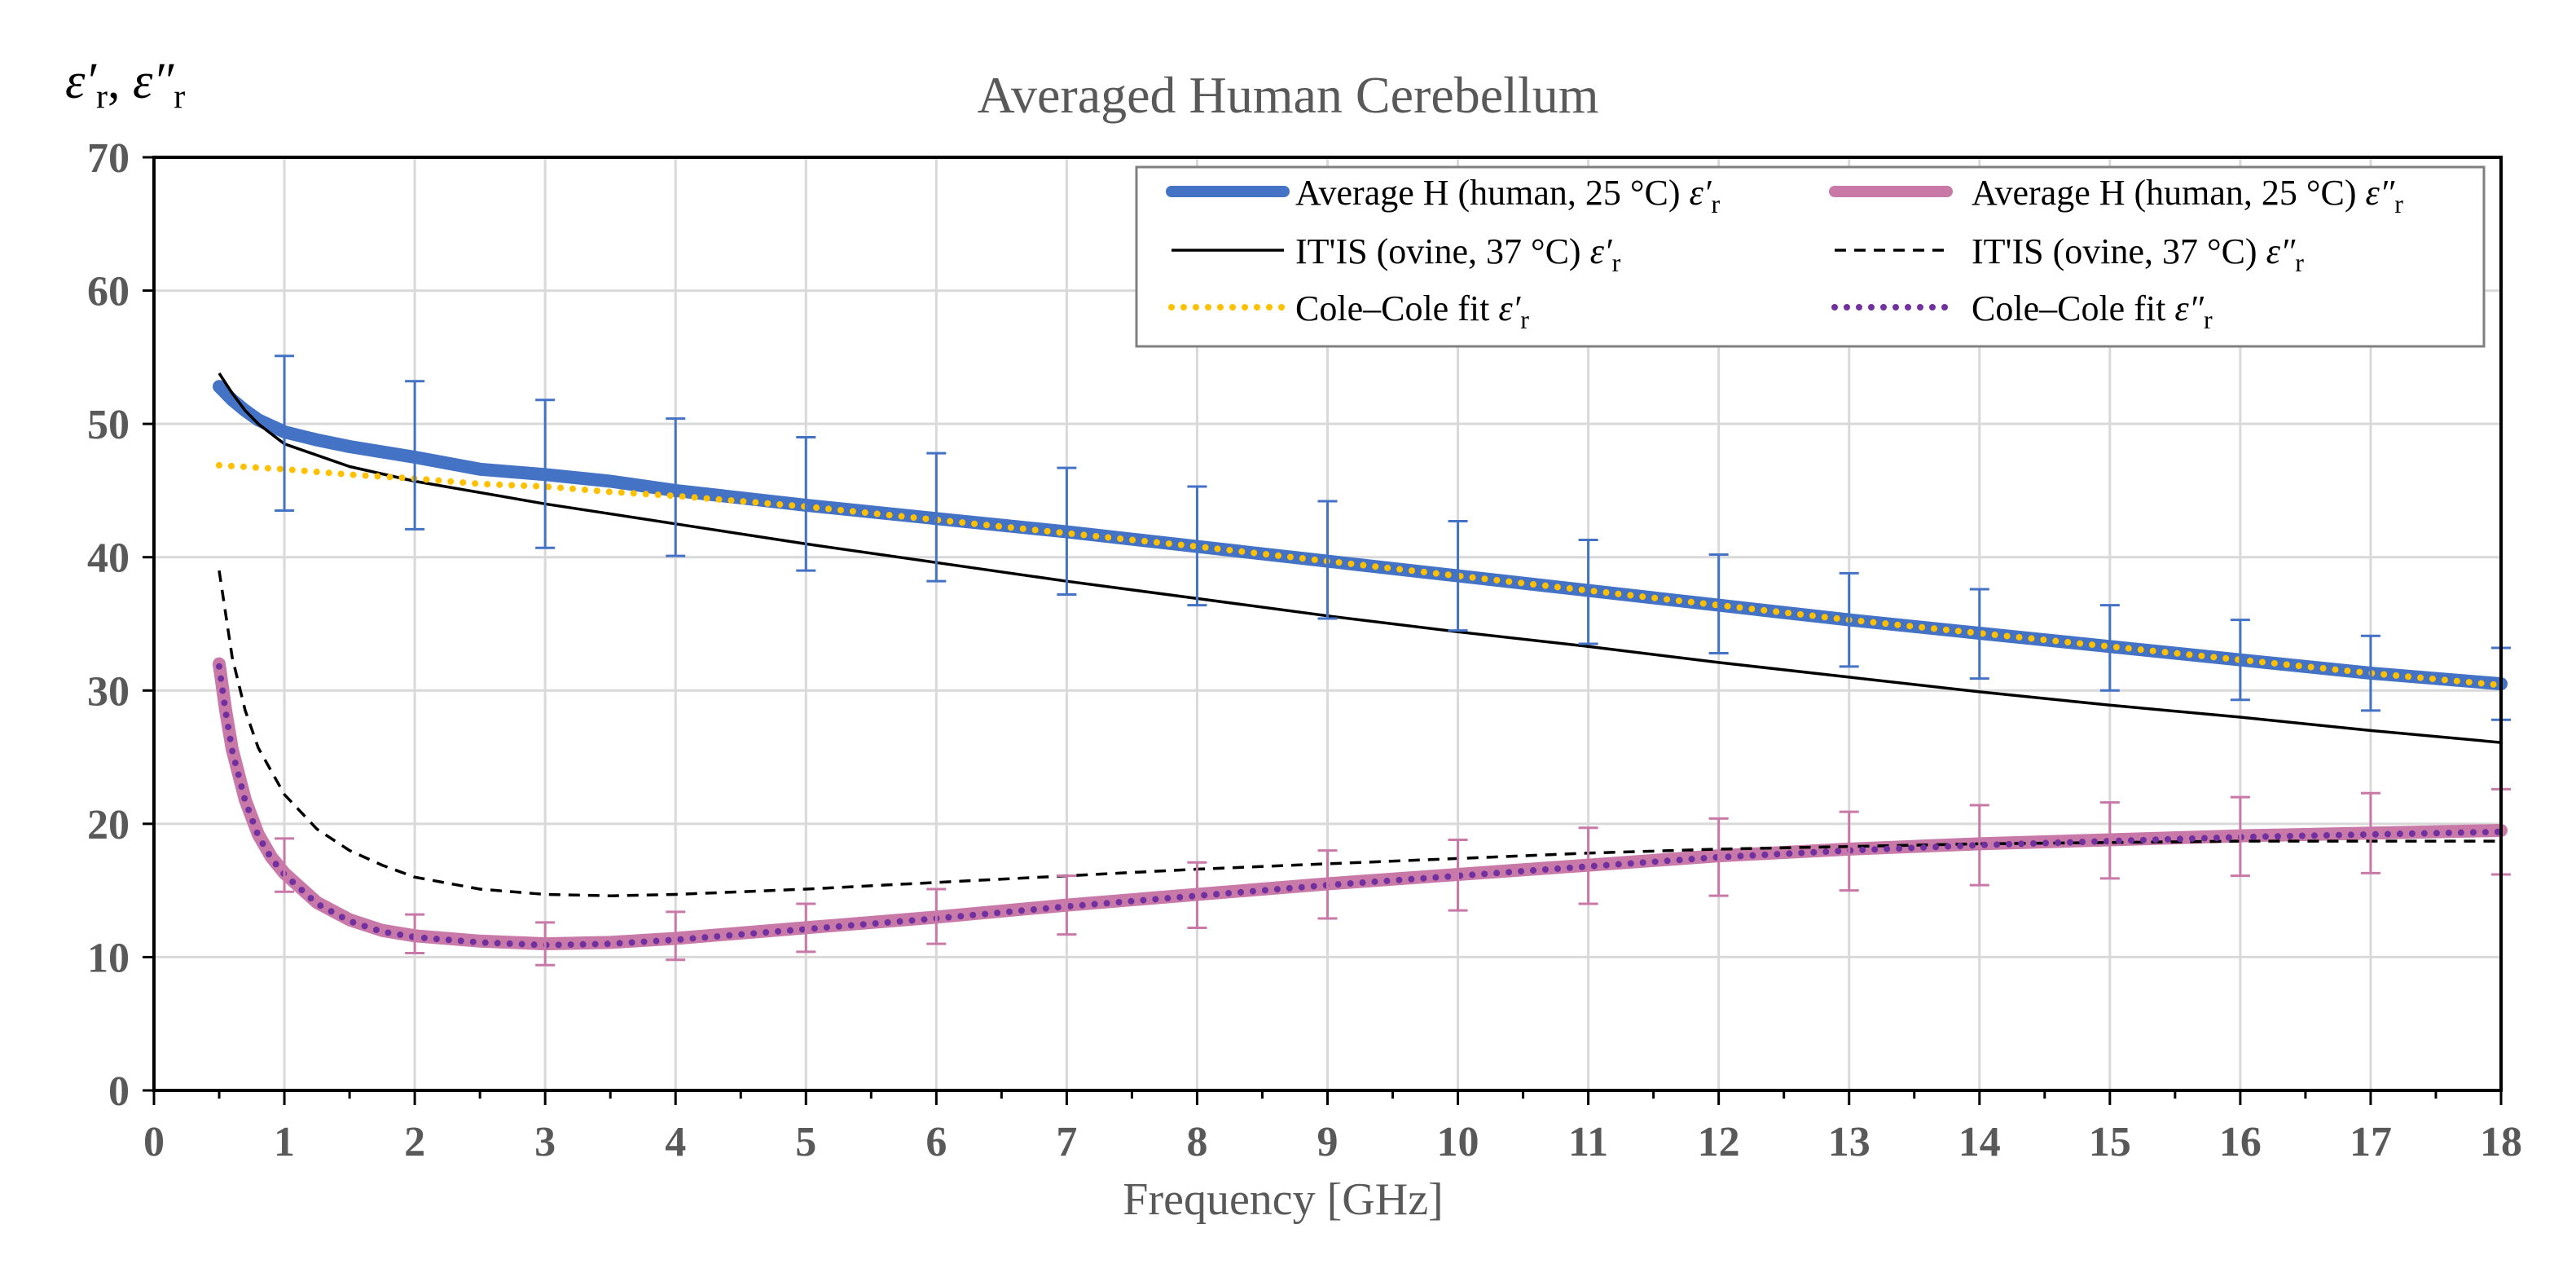  I want to click on y-tick-label: 70, so click(108, 158).